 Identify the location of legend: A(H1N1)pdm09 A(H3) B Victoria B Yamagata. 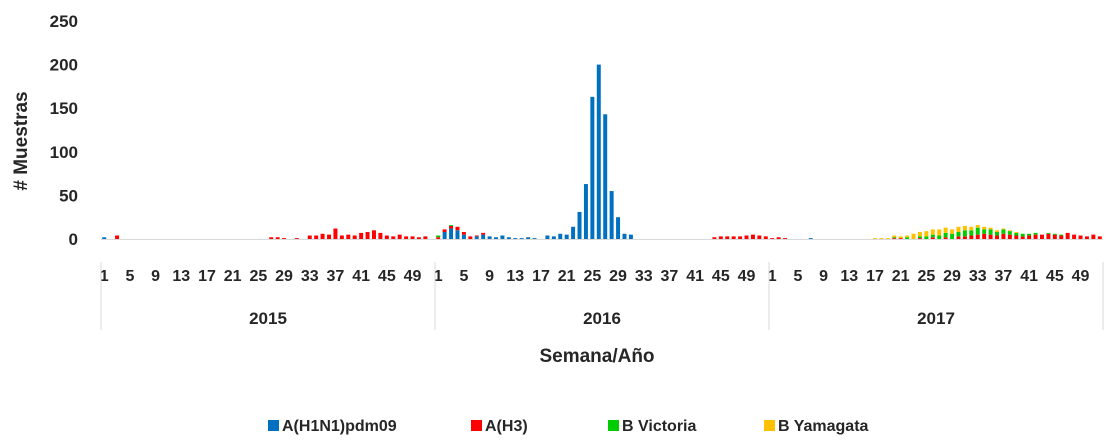
(568, 426).